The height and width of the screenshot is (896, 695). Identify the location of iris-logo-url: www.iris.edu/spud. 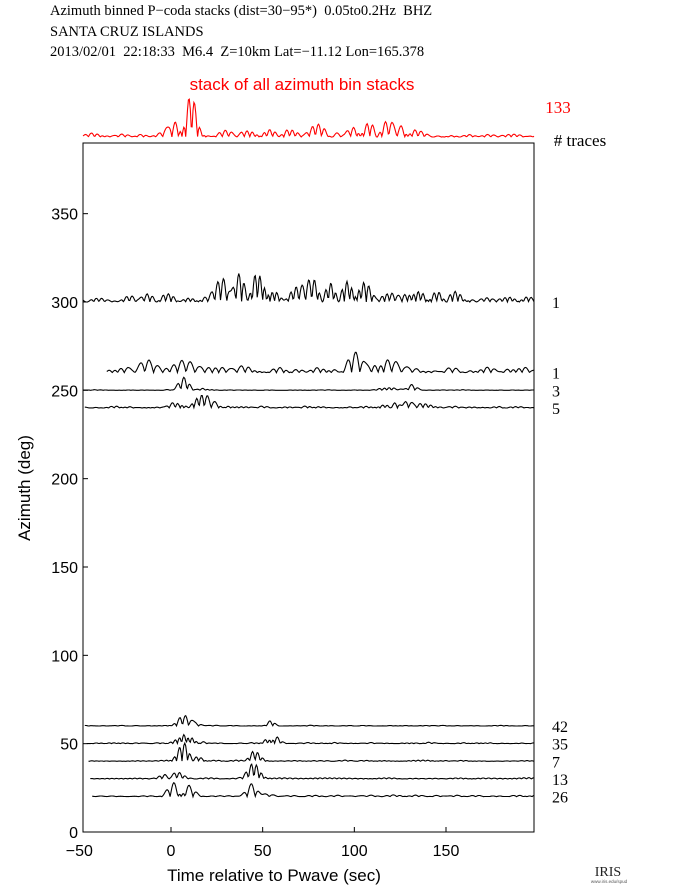
(609, 881).